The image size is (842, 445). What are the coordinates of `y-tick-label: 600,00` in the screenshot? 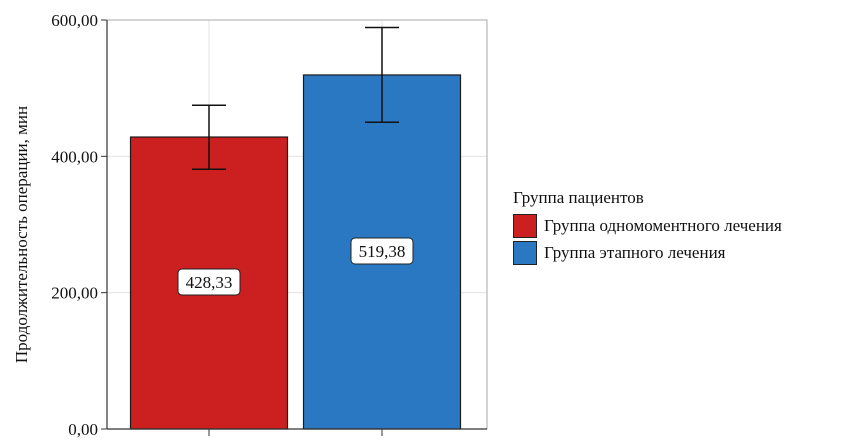 It's located at (74, 20).